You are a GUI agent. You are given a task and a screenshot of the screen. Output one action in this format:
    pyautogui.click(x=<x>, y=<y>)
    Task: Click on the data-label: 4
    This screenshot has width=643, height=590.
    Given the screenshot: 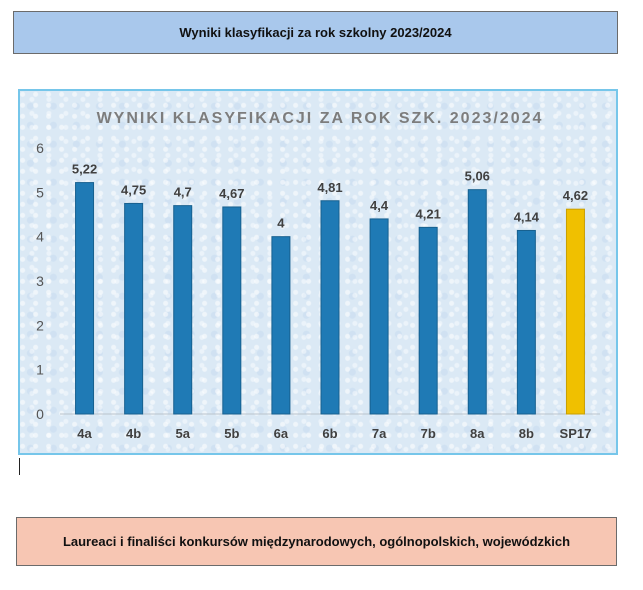 What is the action you would take?
    pyautogui.click(x=281, y=223)
    